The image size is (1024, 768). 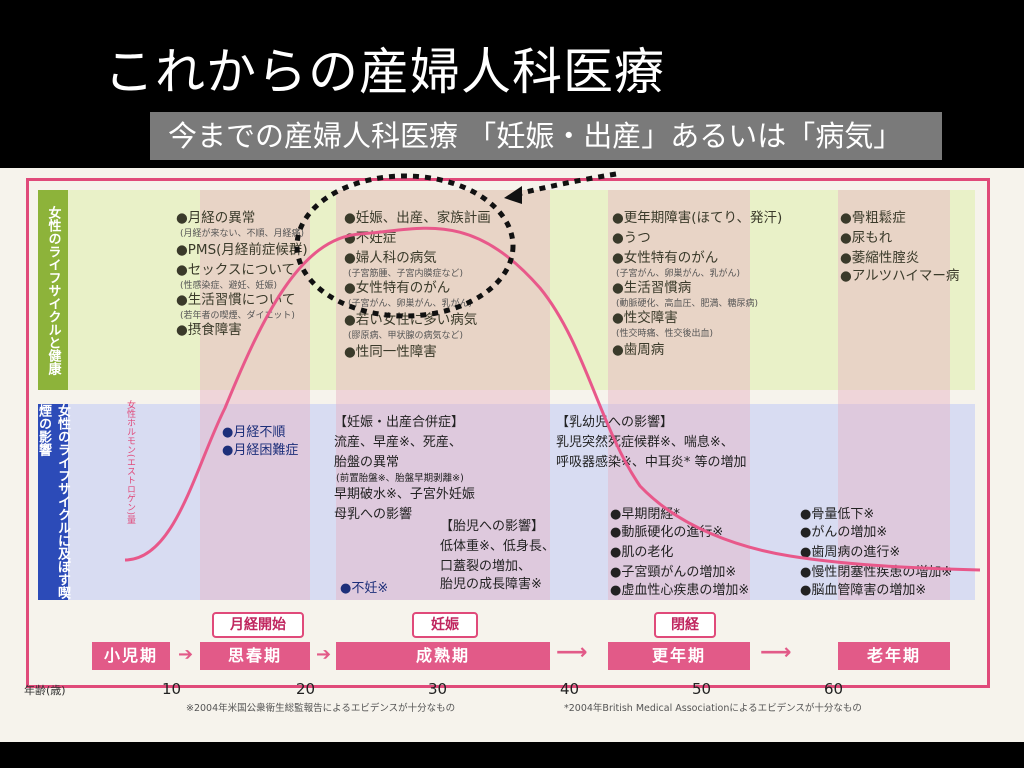 I want to click on list-item: ●性同一性障害, so click(x=390, y=352).